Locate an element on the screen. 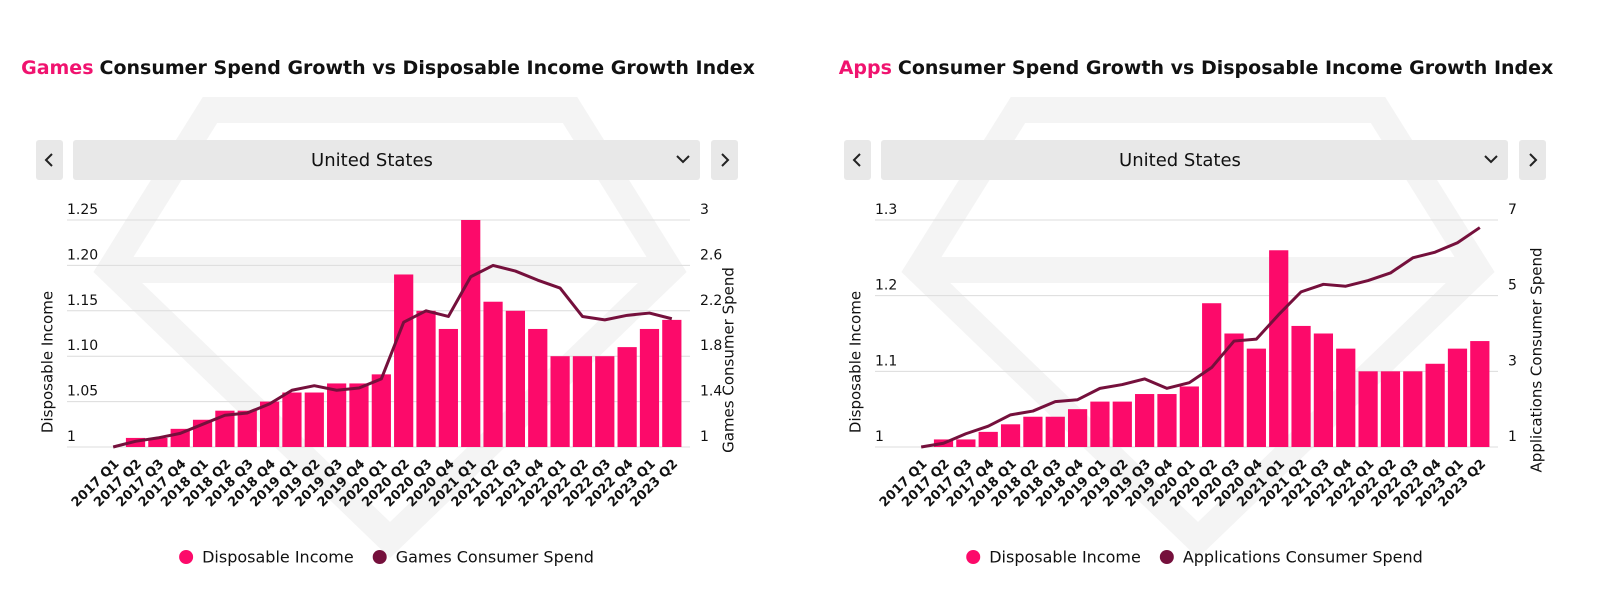 Image resolution: width=1600 pixels, height=607 pixels. y2-tick-label: 2.2 is located at coordinates (711, 301).